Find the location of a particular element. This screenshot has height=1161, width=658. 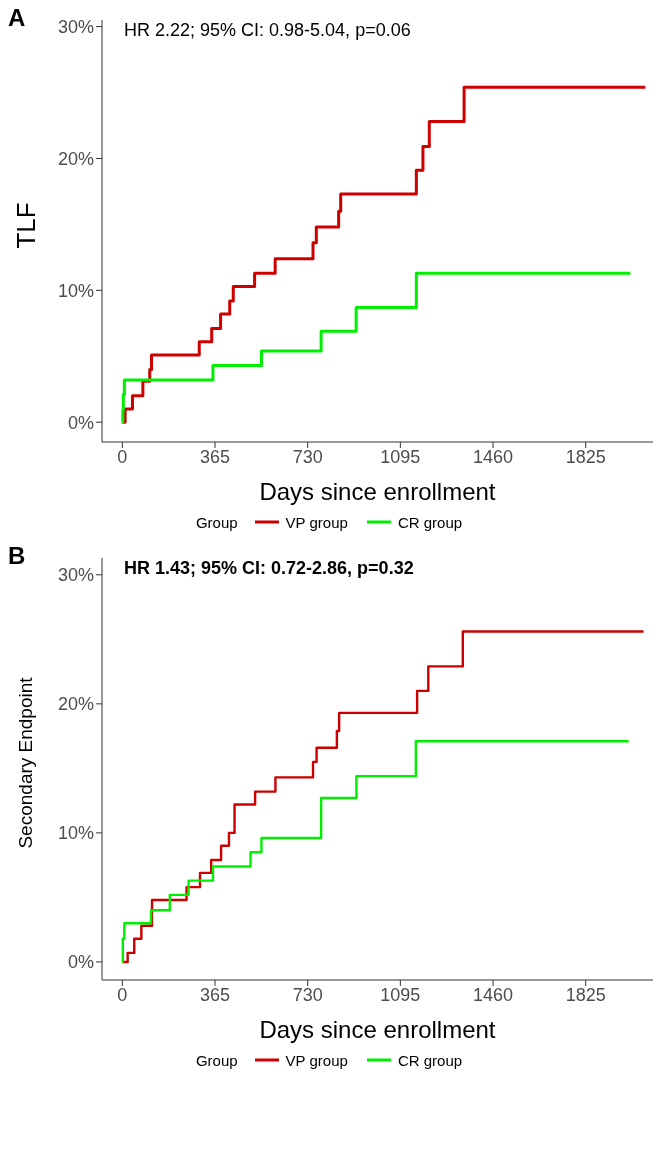

y-axis-title: Secondary Endpoint is located at coordinates (26, 763).